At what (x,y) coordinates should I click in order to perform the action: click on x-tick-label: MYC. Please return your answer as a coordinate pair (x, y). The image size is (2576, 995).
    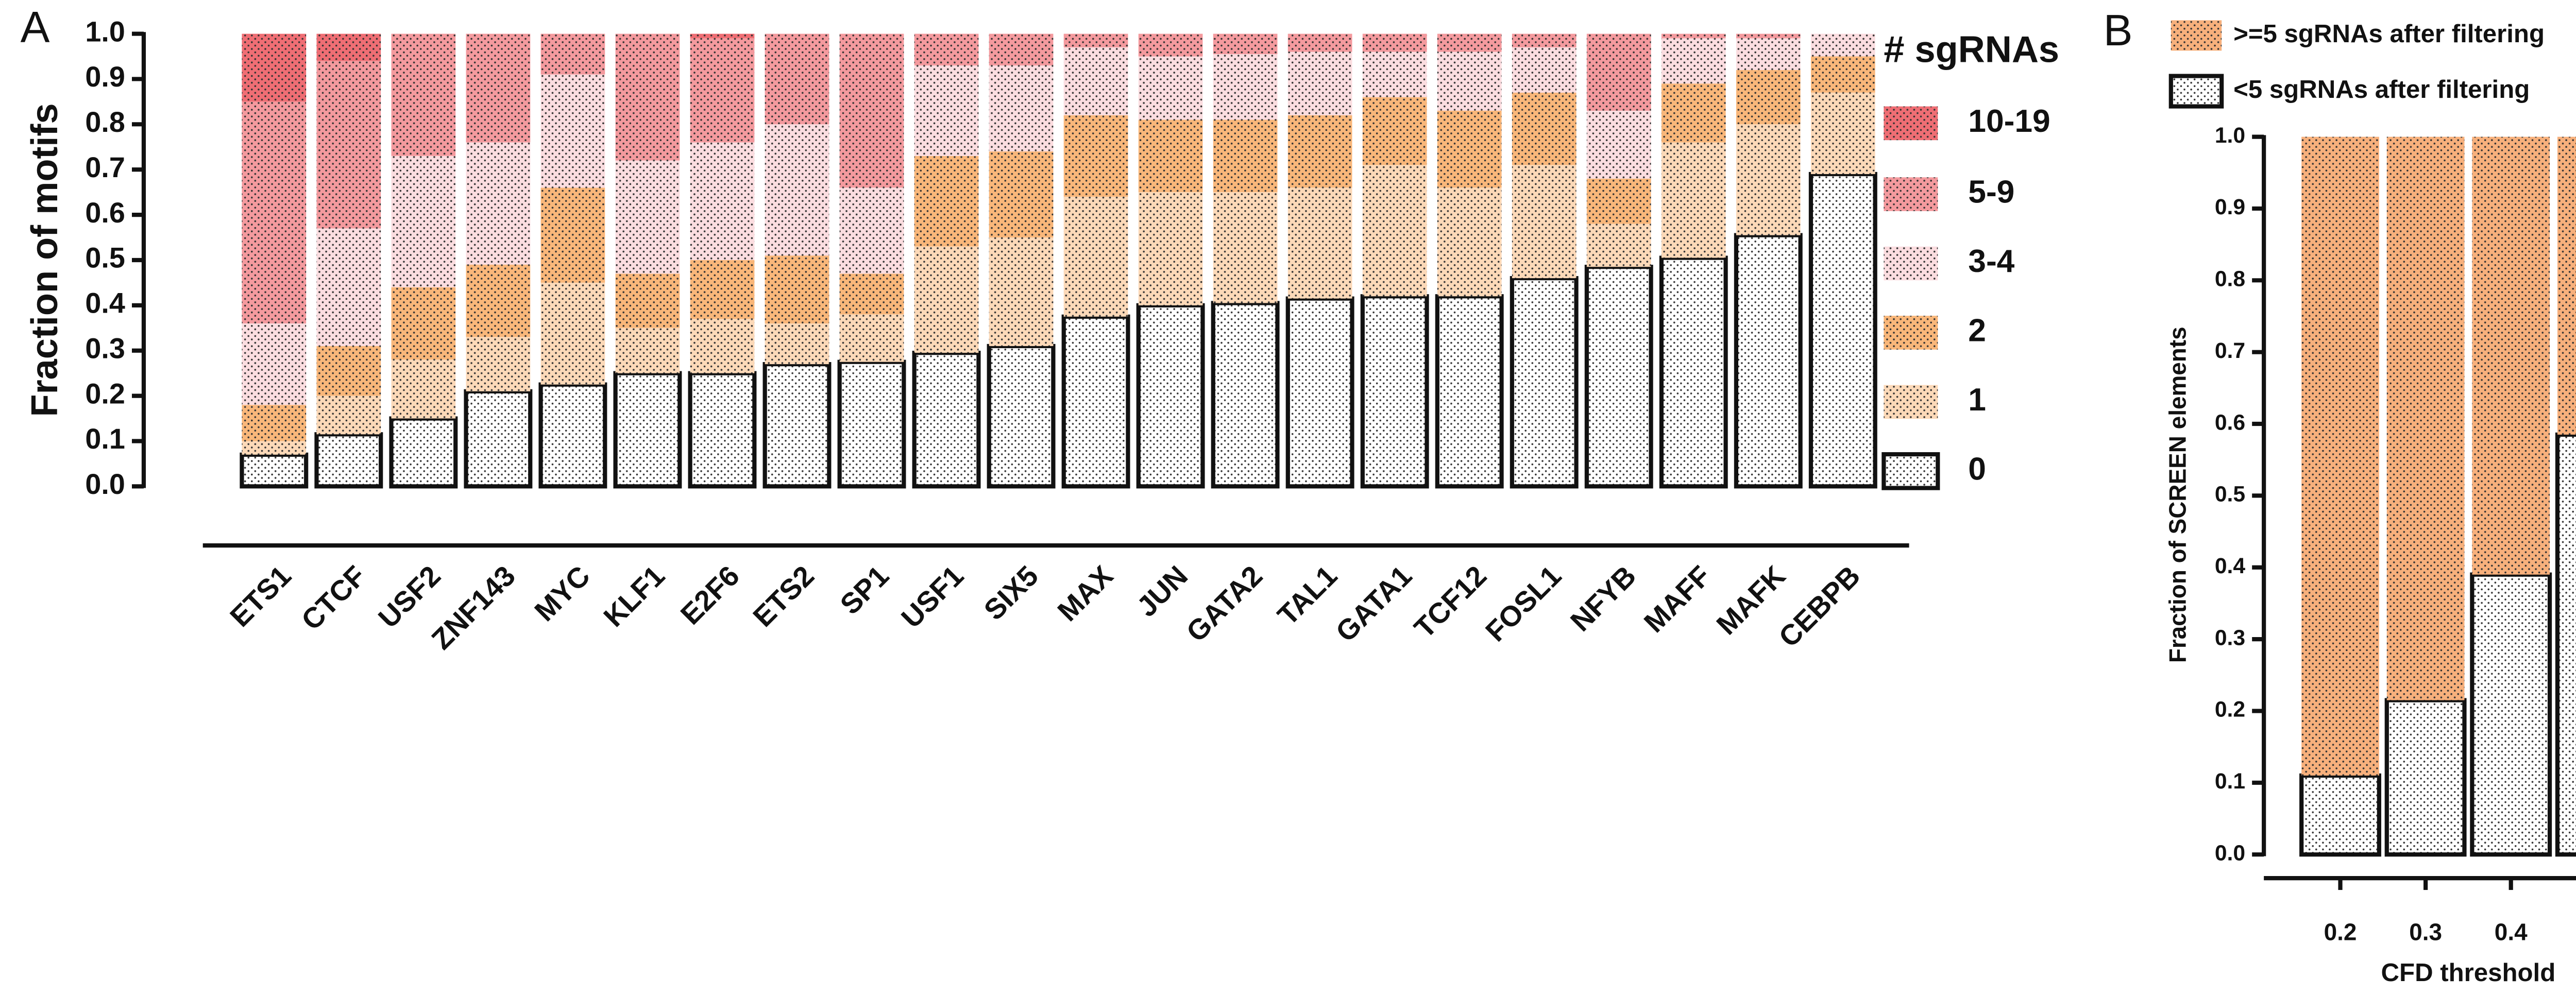
    Looking at the image, I should click on (562, 593).